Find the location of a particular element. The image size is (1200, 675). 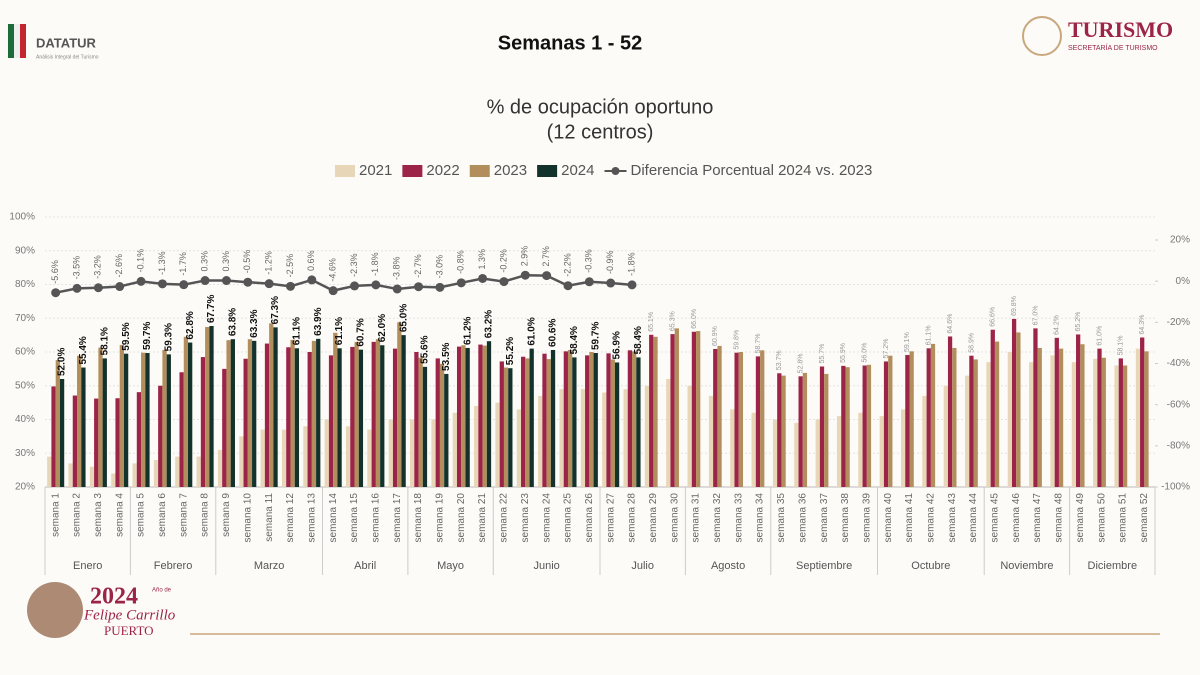

line-label: 0.6% is located at coordinates (311, 260).